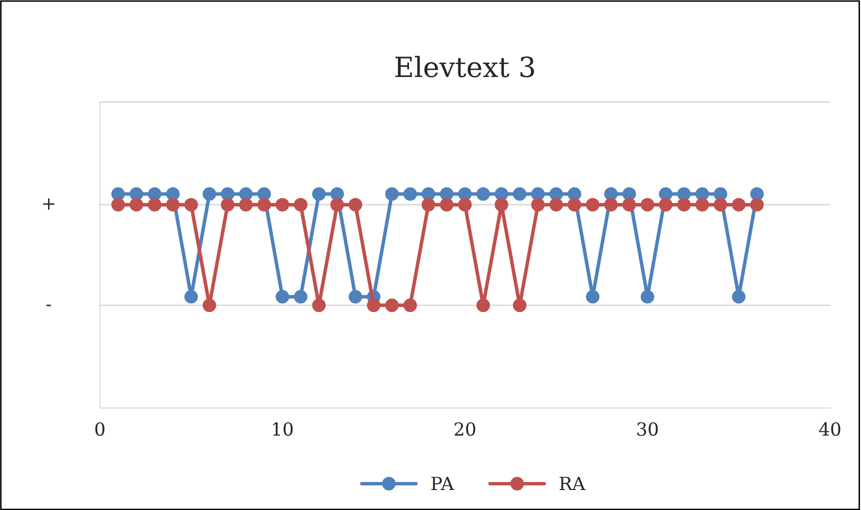 The width and height of the screenshot is (861, 510). What do you see at coordinates (49, 305) in the screenshot?
I see `ref-line-label: -` at bounding box center [49, 305].